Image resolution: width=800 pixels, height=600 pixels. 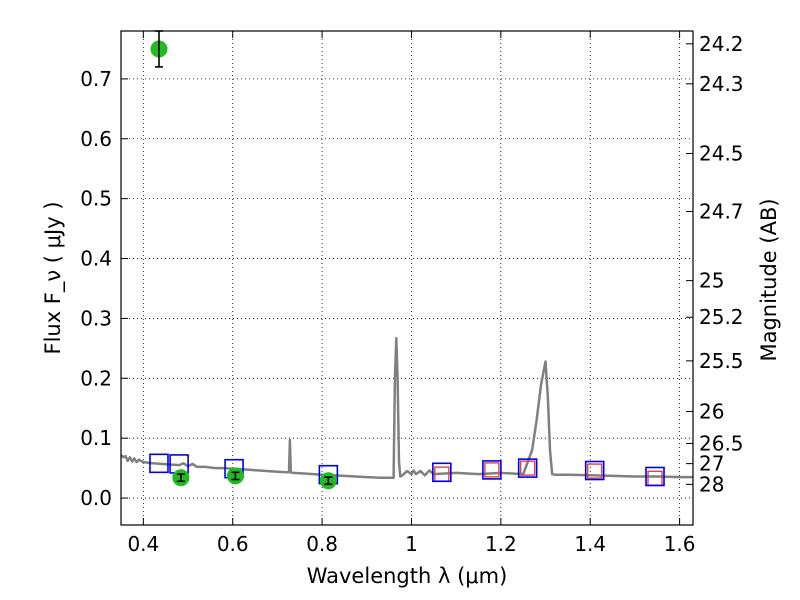 What do you see at coordinates (96, 139) in the screenshot?
I see `y-tick-label: 0.6` at bounding box center [96, 139].